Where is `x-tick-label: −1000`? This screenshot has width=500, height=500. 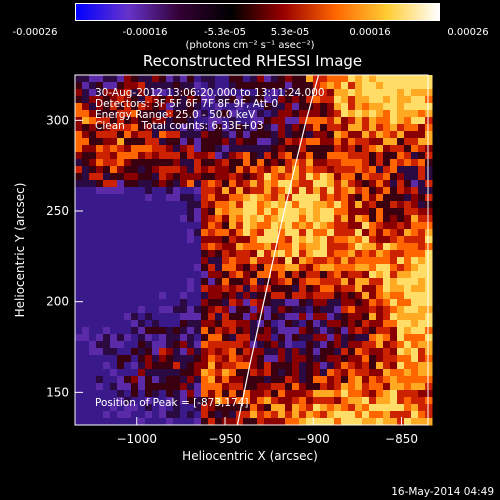
x-tick-label: −1000 is located at coordinates (136, 439).